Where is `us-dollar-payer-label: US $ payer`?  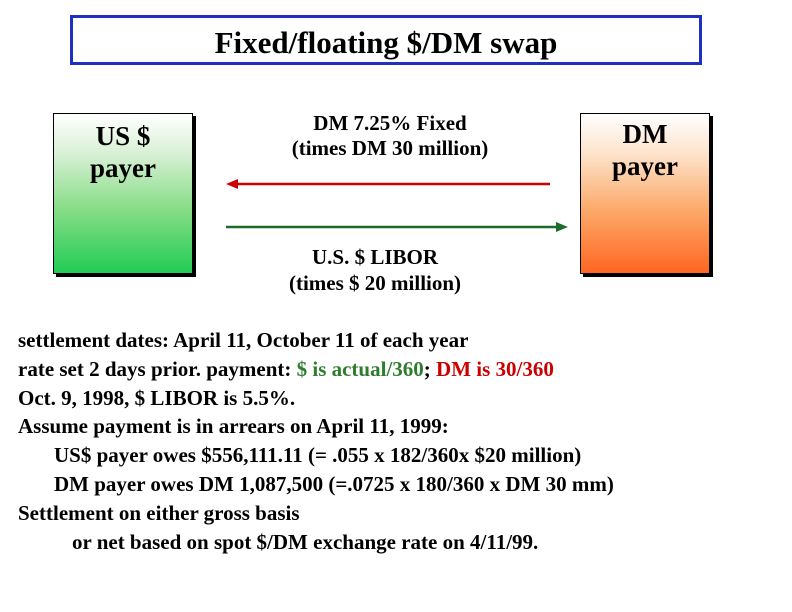 us-dollar-payer-label: US $ payer is located at coordinates (123, 152).